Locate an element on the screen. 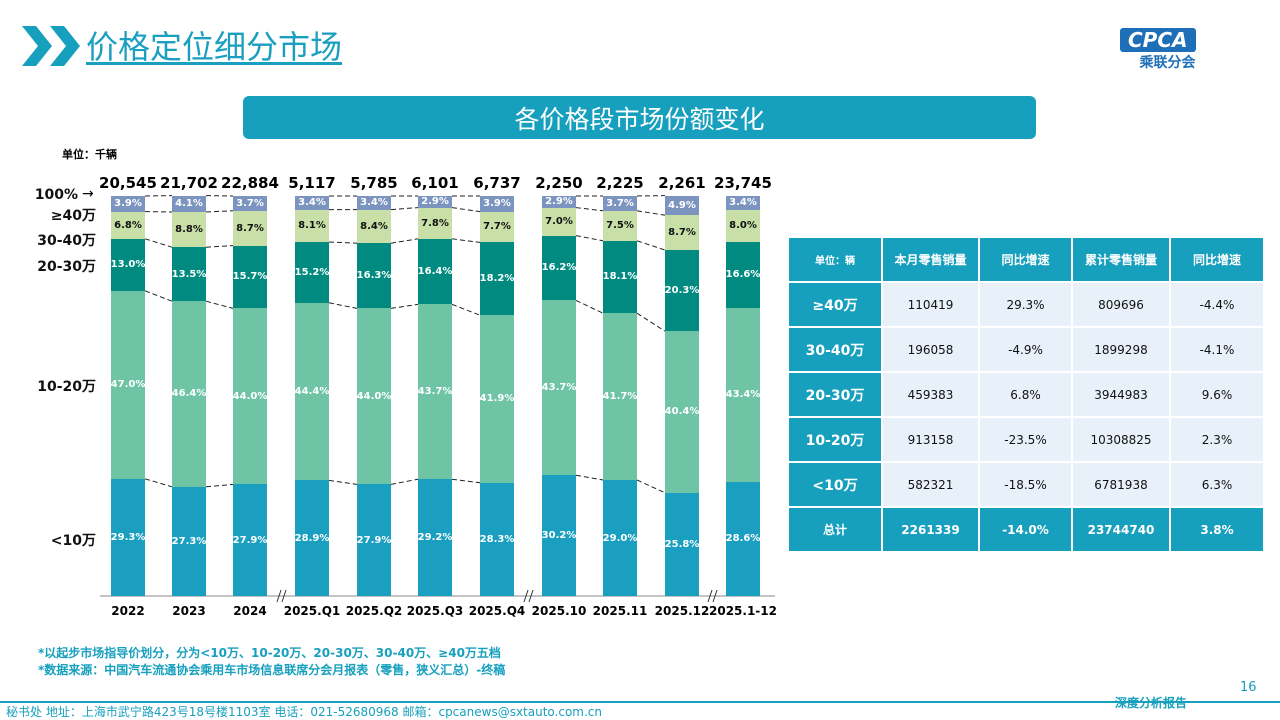 This screenshot has width=1280, height=720. table-cell: 9.6% is located at coordinates (1217, 394).